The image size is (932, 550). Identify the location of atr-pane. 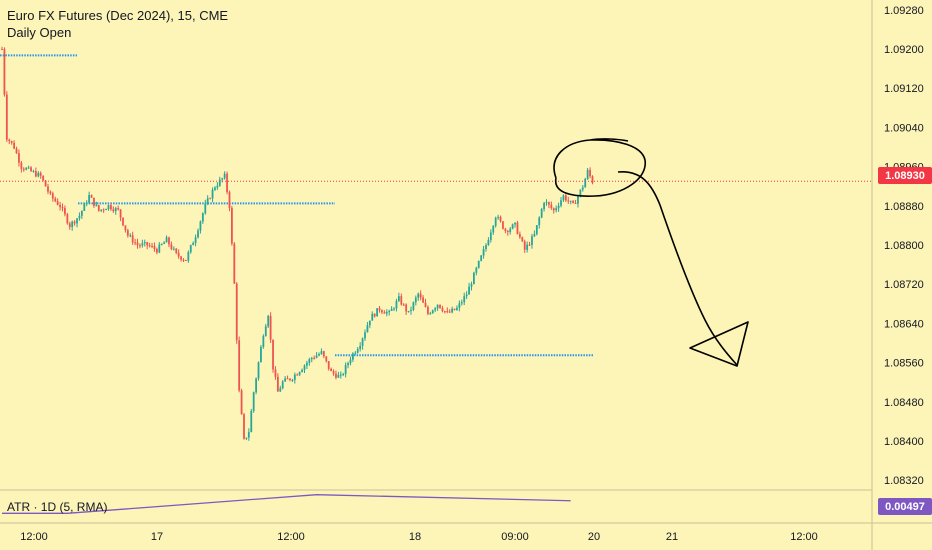
(286, 504).